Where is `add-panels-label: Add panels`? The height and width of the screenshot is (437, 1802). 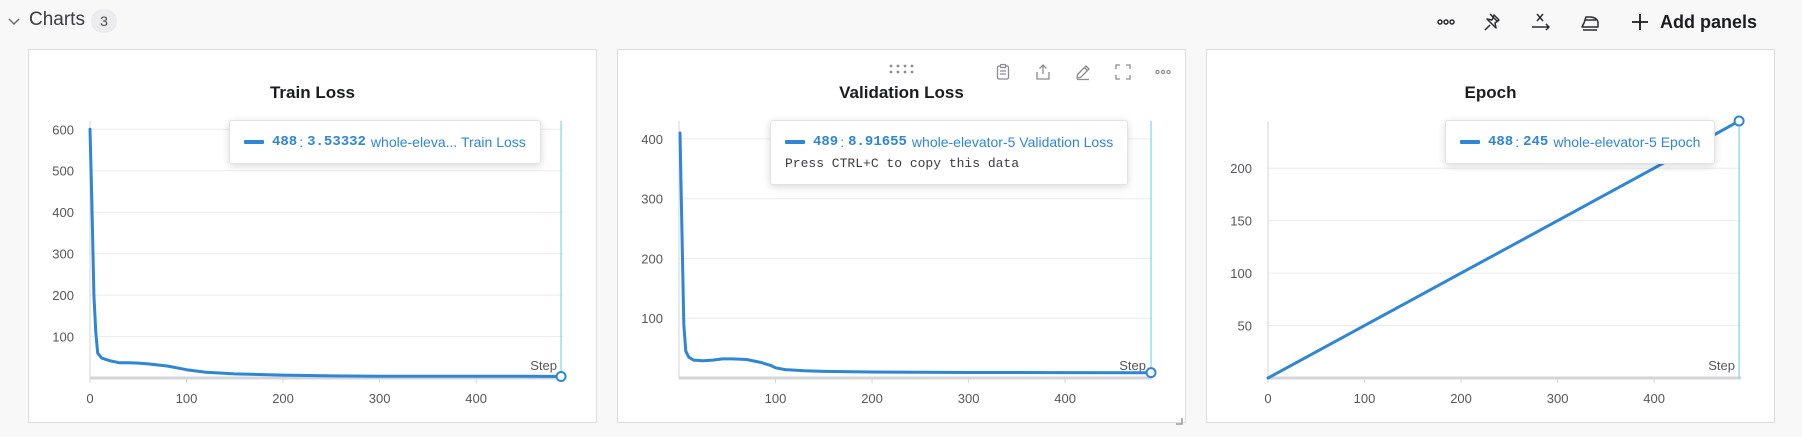 add-panels-label: Add panels is located at coordinates (1709, 21).